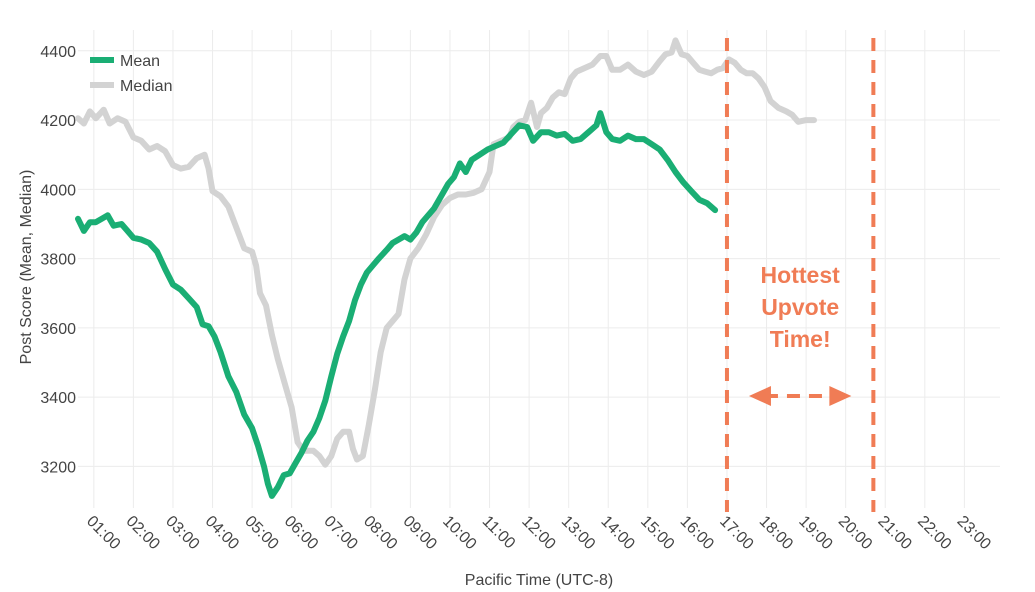 The height and width of the screenshot is (592, 1035). What do you see at coordinates (182, 533) in the screenshot?
I see `x-tick-label: 03:00` at bounding box center [182, 533].